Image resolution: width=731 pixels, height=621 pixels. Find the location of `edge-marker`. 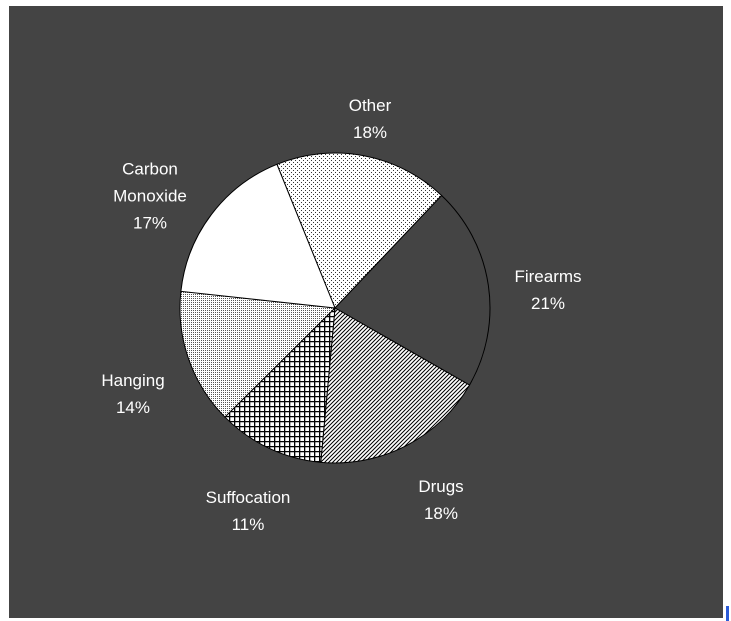

edge-marker is located at coordinates (727, 613).